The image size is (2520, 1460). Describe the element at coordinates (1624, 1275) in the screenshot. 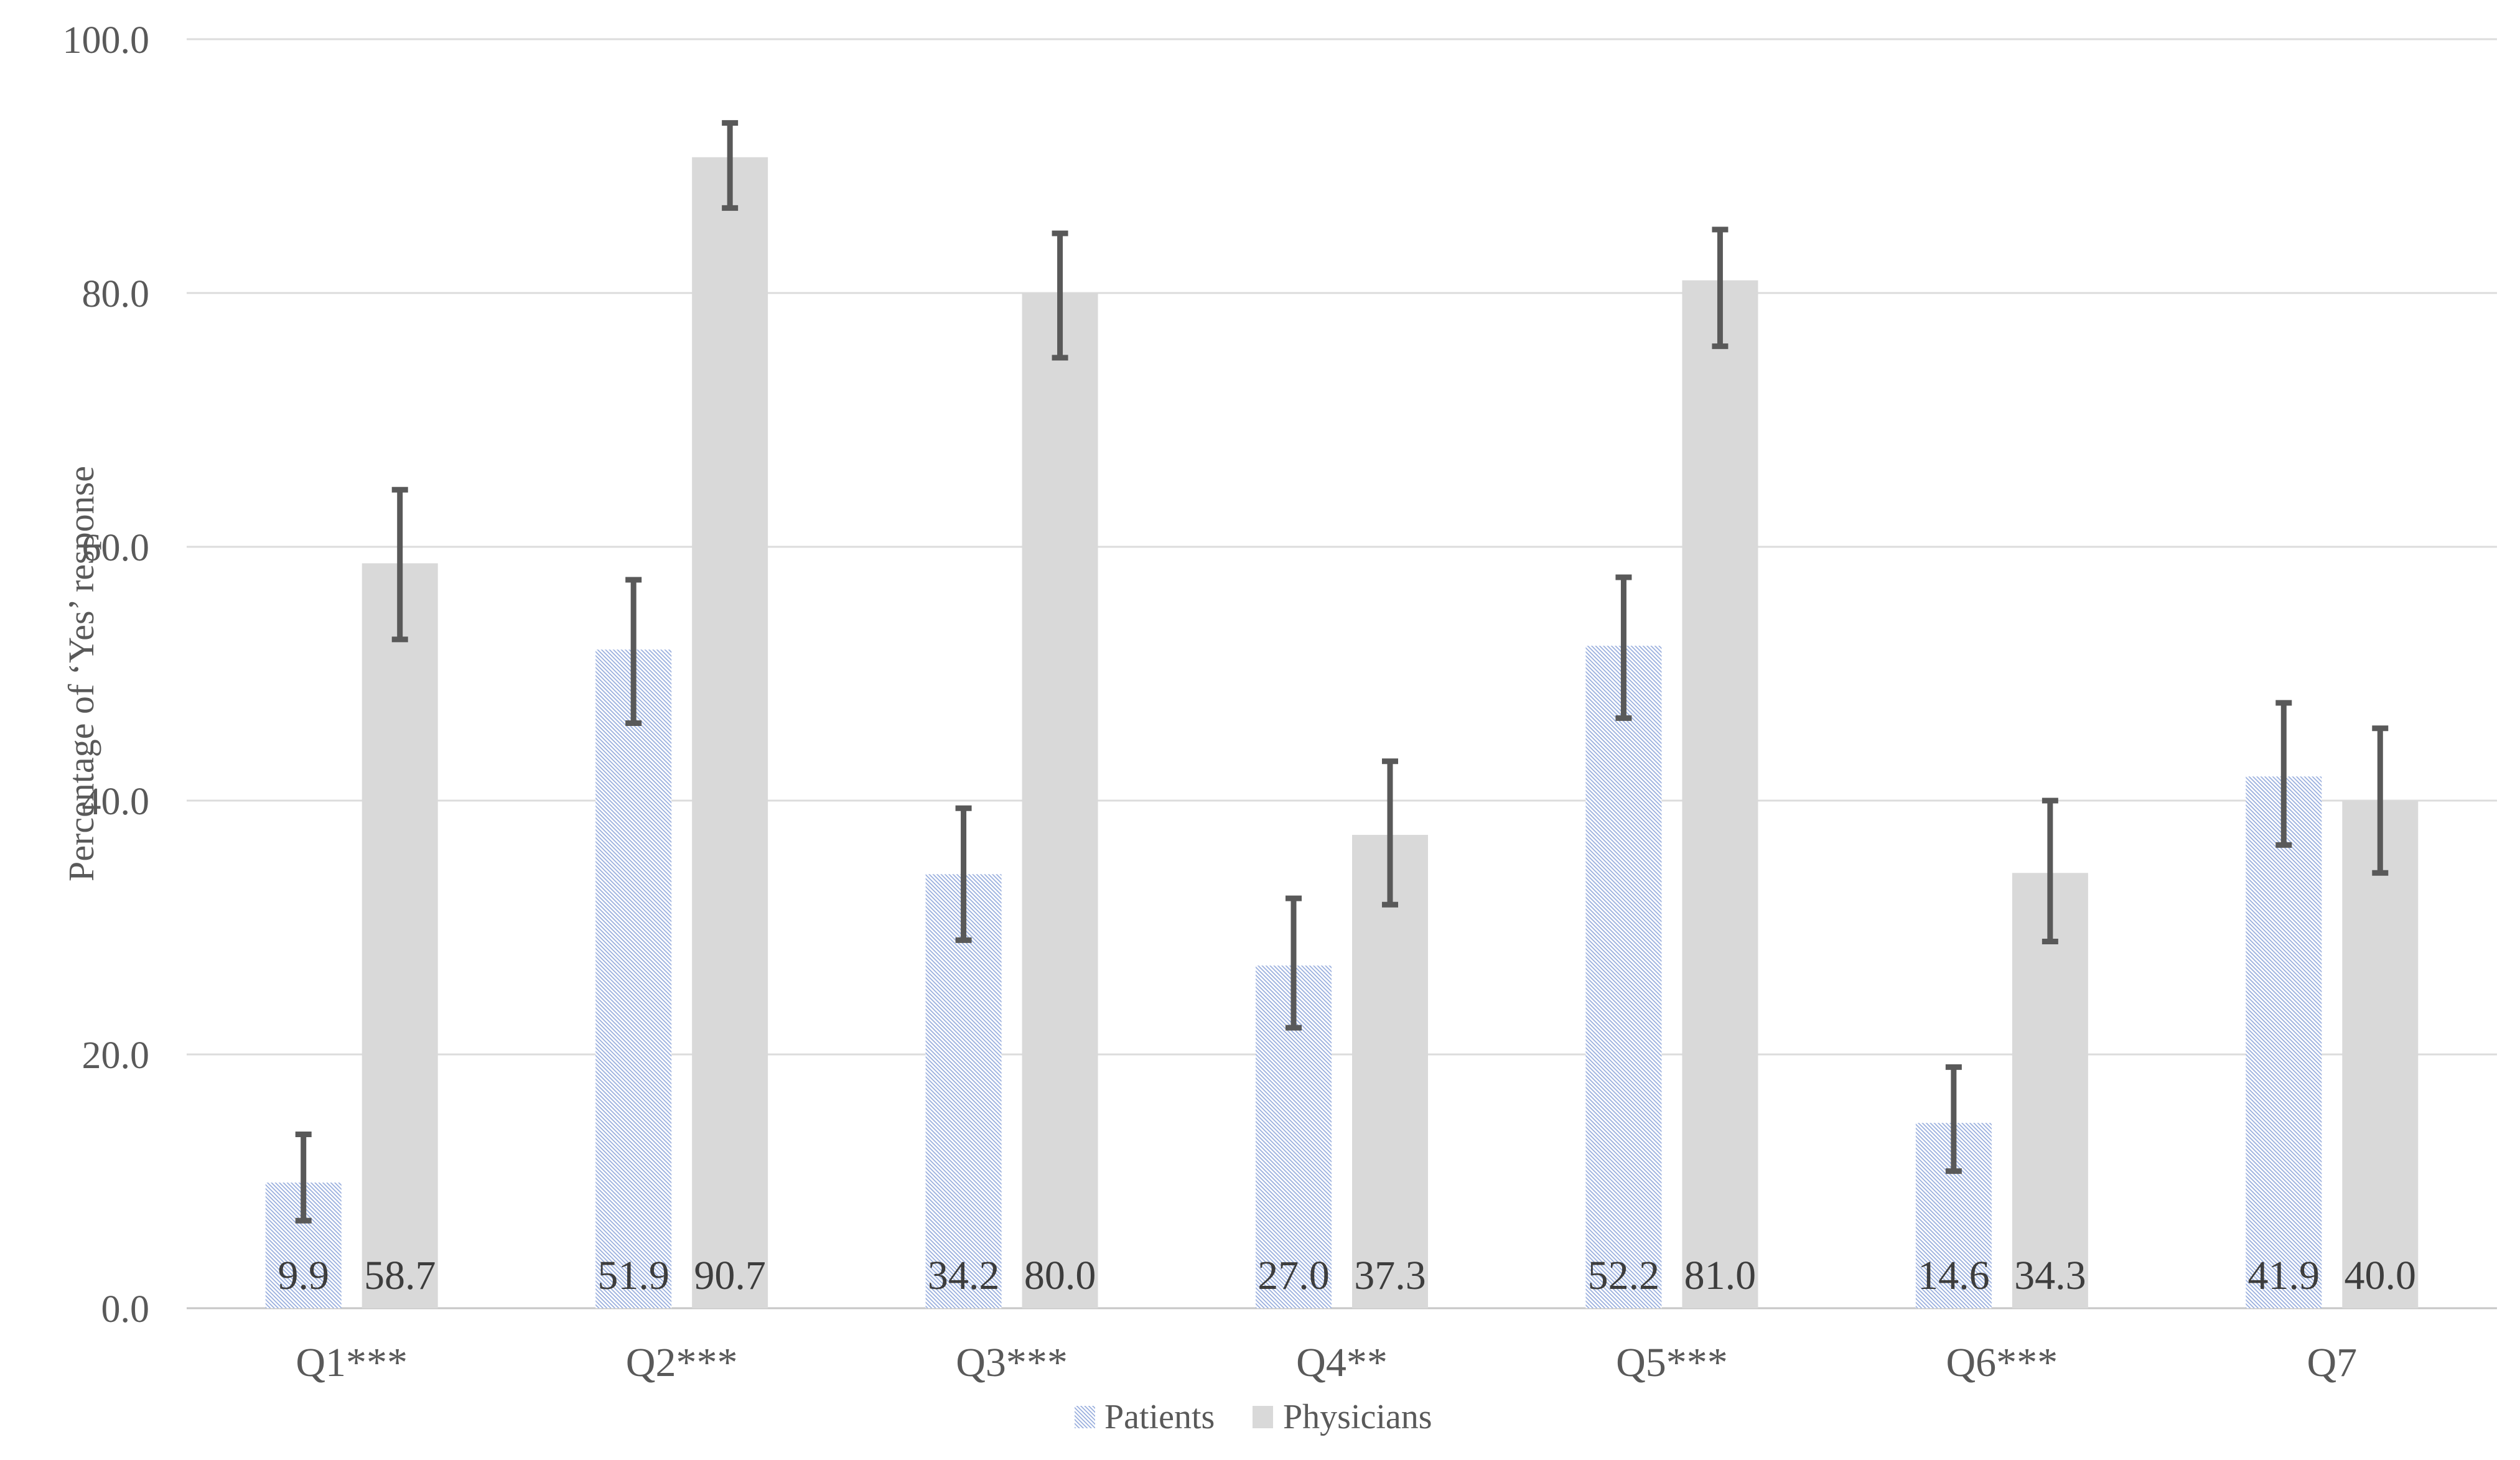

I see `data-label-patients-Q5: 52.2` at that location.